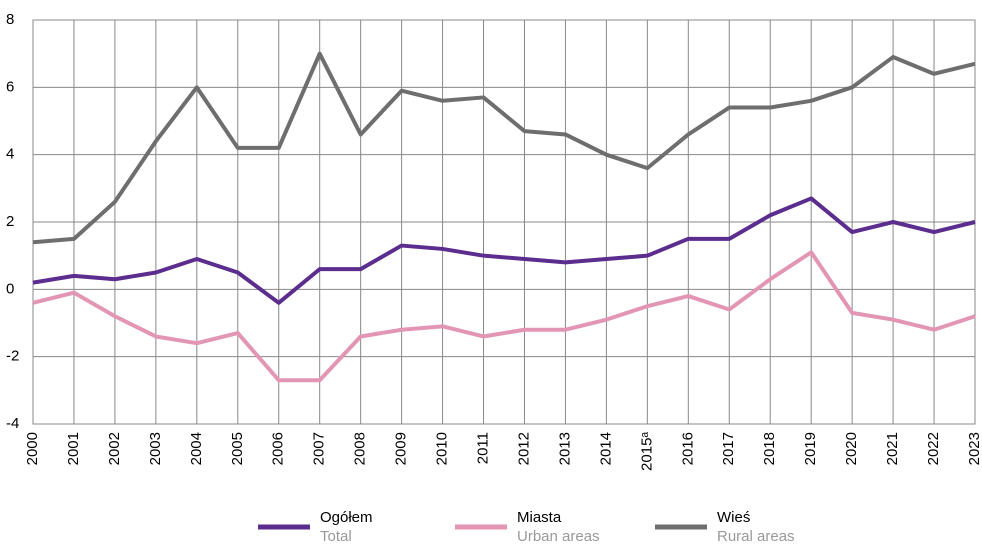 The height and width of the screenshot is (550, 982). Describe the element at coordinates (346, 517) in the screenshot. I see `legend-label: Ogółem` at that location.